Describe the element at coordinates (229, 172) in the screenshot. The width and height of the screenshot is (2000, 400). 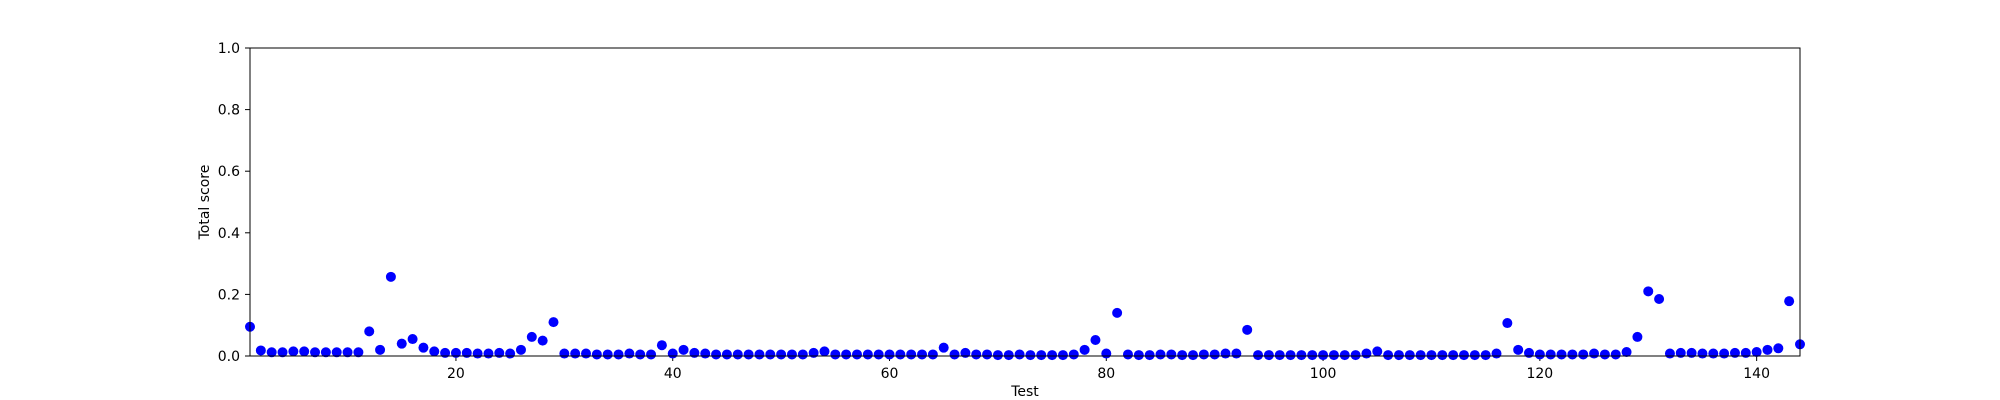
I see `y-tick-label: 0.6` at that location.